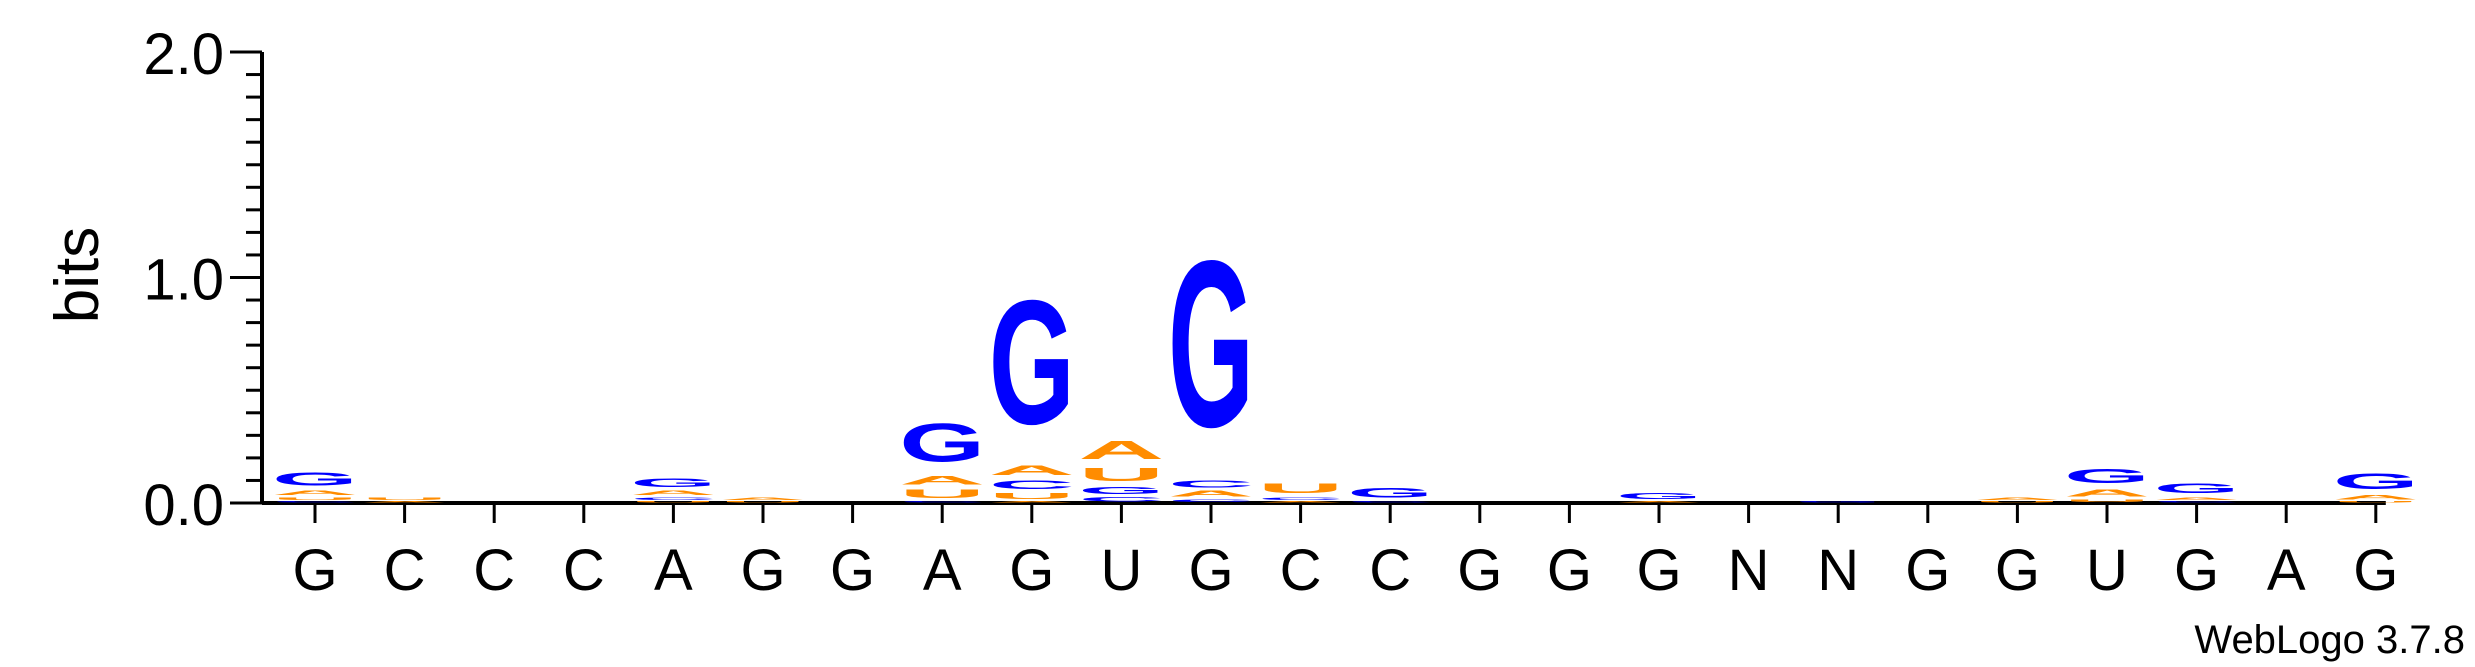 This screenshot has height=667, width=2475. I want to click on y-axis-title: bits, so click(77, 275).